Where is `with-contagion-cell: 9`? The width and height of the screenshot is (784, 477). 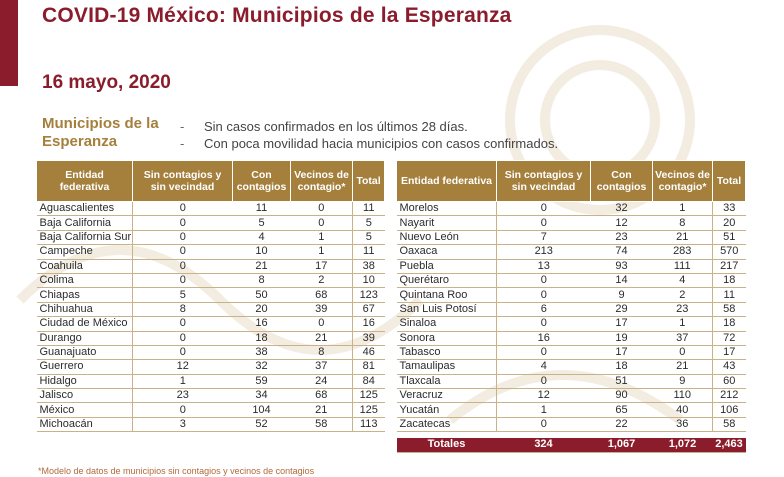
with-contagion-cell: 9 is located at coordinates (621, 295).